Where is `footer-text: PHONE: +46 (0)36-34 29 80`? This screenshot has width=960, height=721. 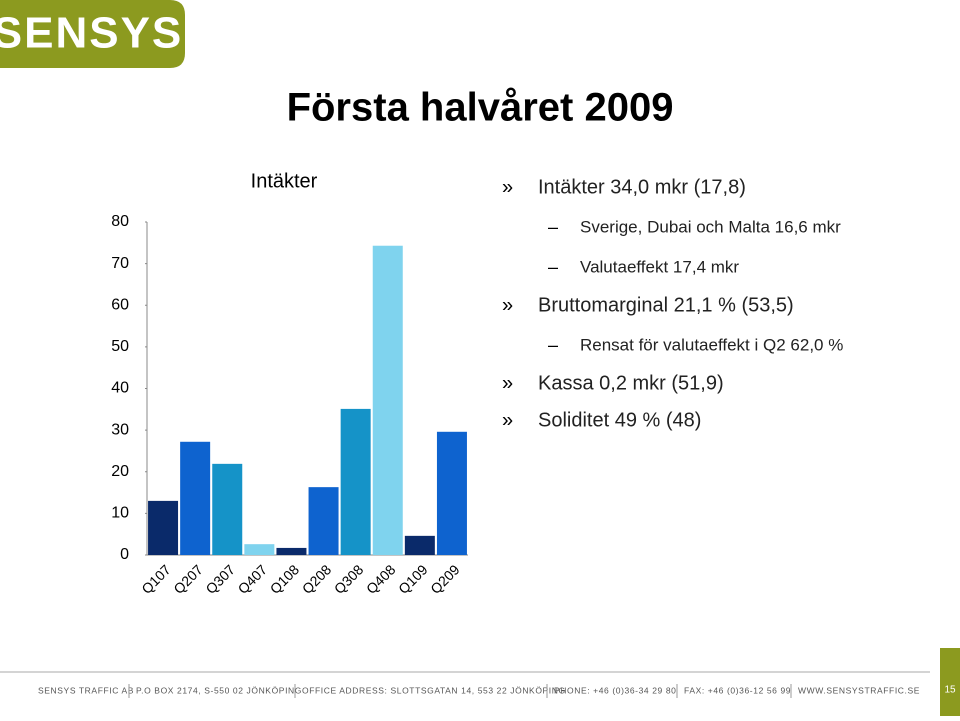 footer-text: PHONE: +46 (0)36-34 29 80 is located at coordinates (615, 690).